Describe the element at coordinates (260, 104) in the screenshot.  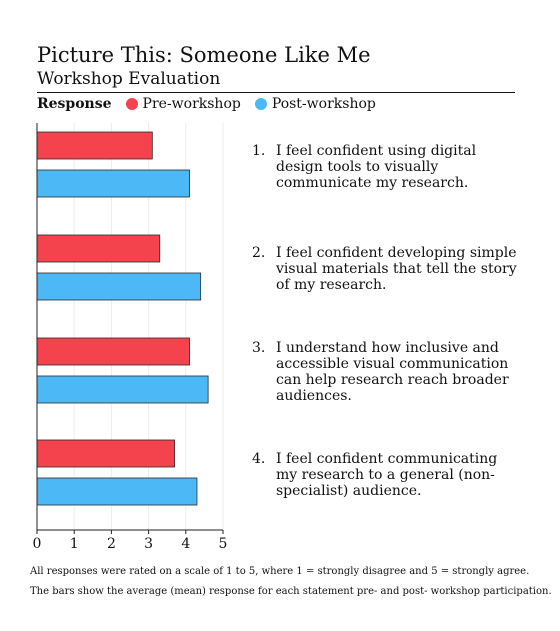
I see `legend-swatch-post` at that location.